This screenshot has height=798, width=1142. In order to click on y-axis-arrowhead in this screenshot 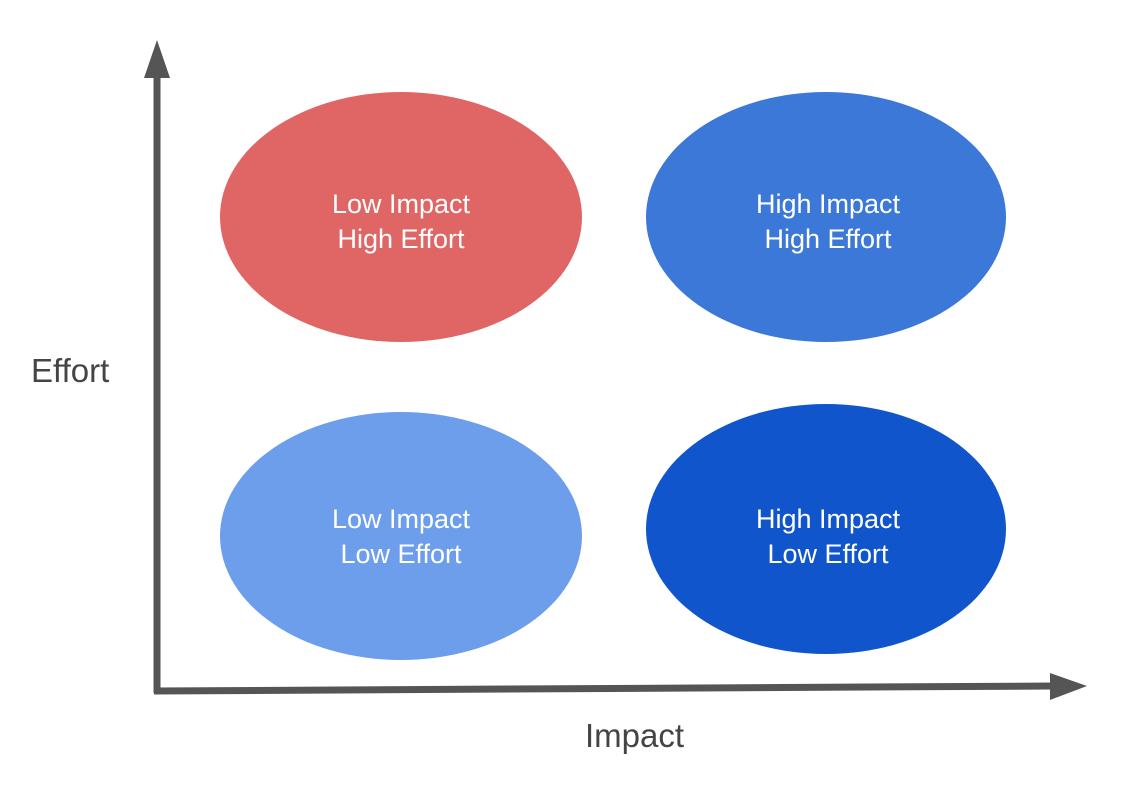, I will do `click(157, 59)`.